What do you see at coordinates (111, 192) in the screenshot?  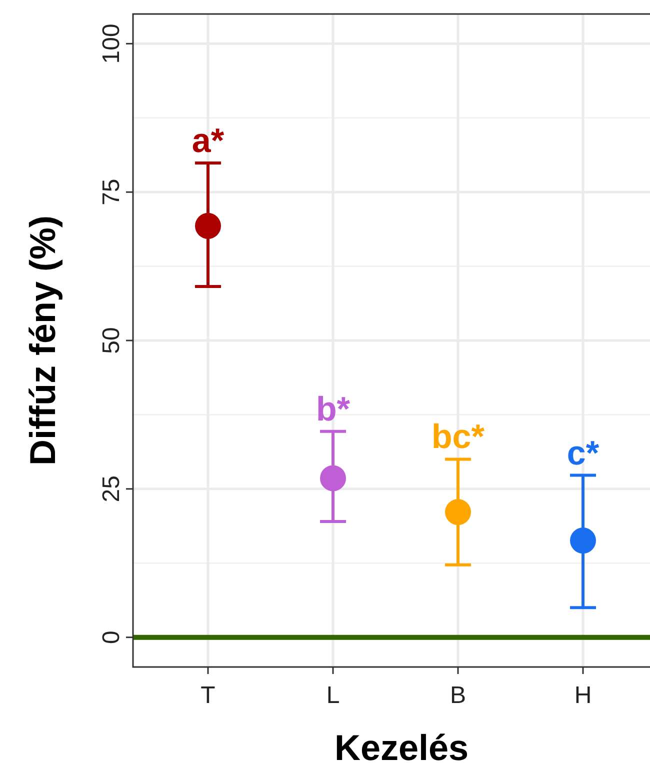 I see `y-tick-label: 75` at bounding box center [111, 192].